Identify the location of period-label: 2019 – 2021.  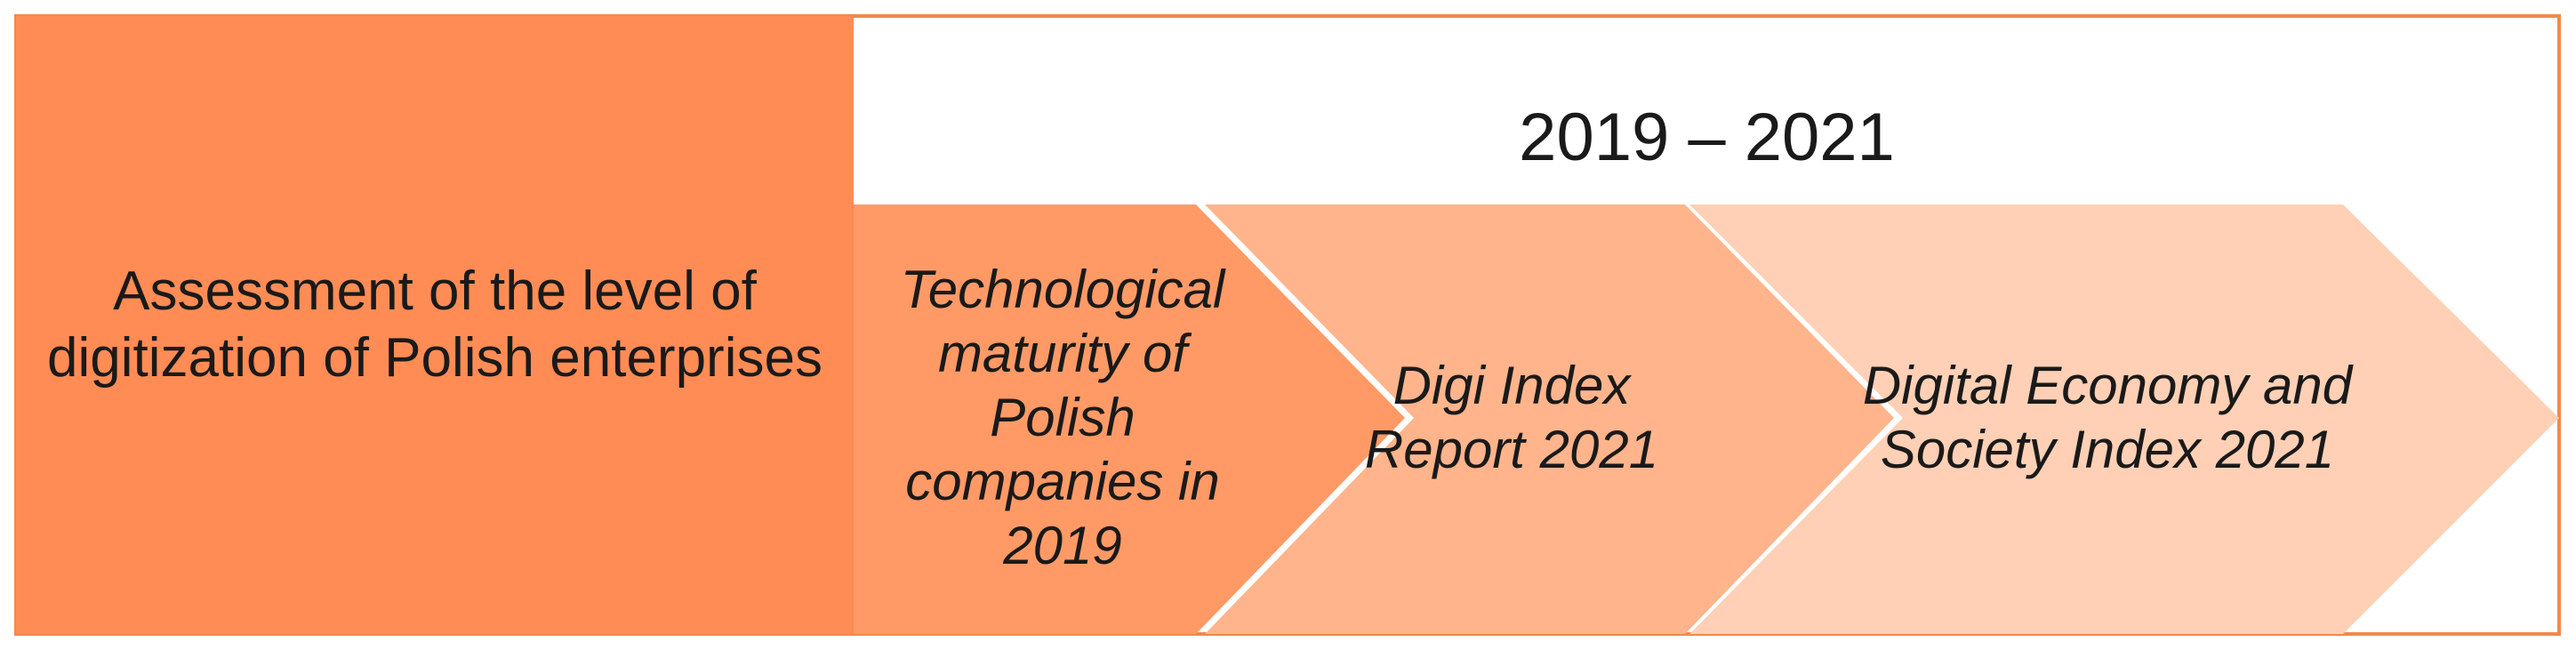
(1707, 138).